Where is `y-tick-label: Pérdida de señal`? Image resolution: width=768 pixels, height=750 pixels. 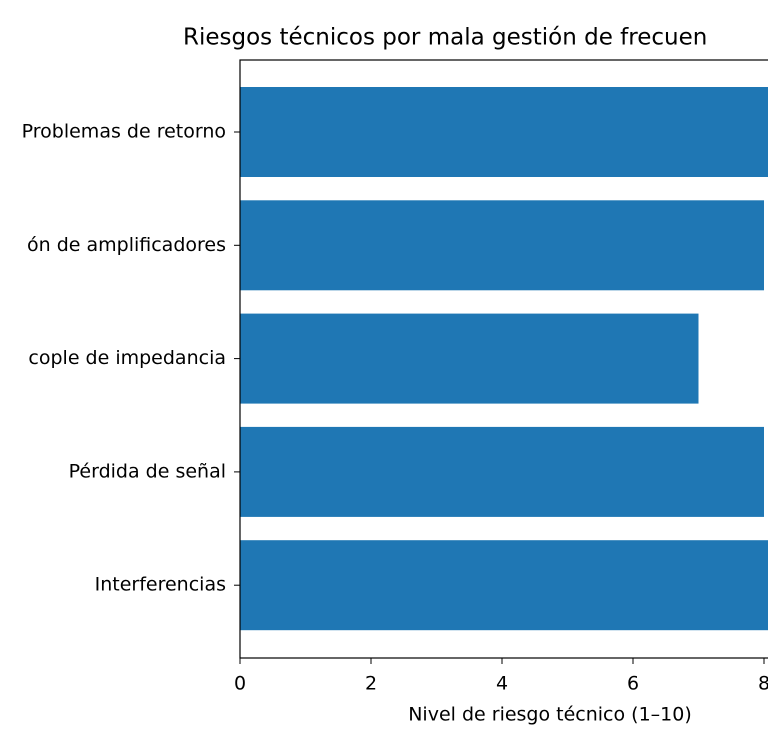
y-tick-label: Pérdida de señal is located at coordinates (147, 471).